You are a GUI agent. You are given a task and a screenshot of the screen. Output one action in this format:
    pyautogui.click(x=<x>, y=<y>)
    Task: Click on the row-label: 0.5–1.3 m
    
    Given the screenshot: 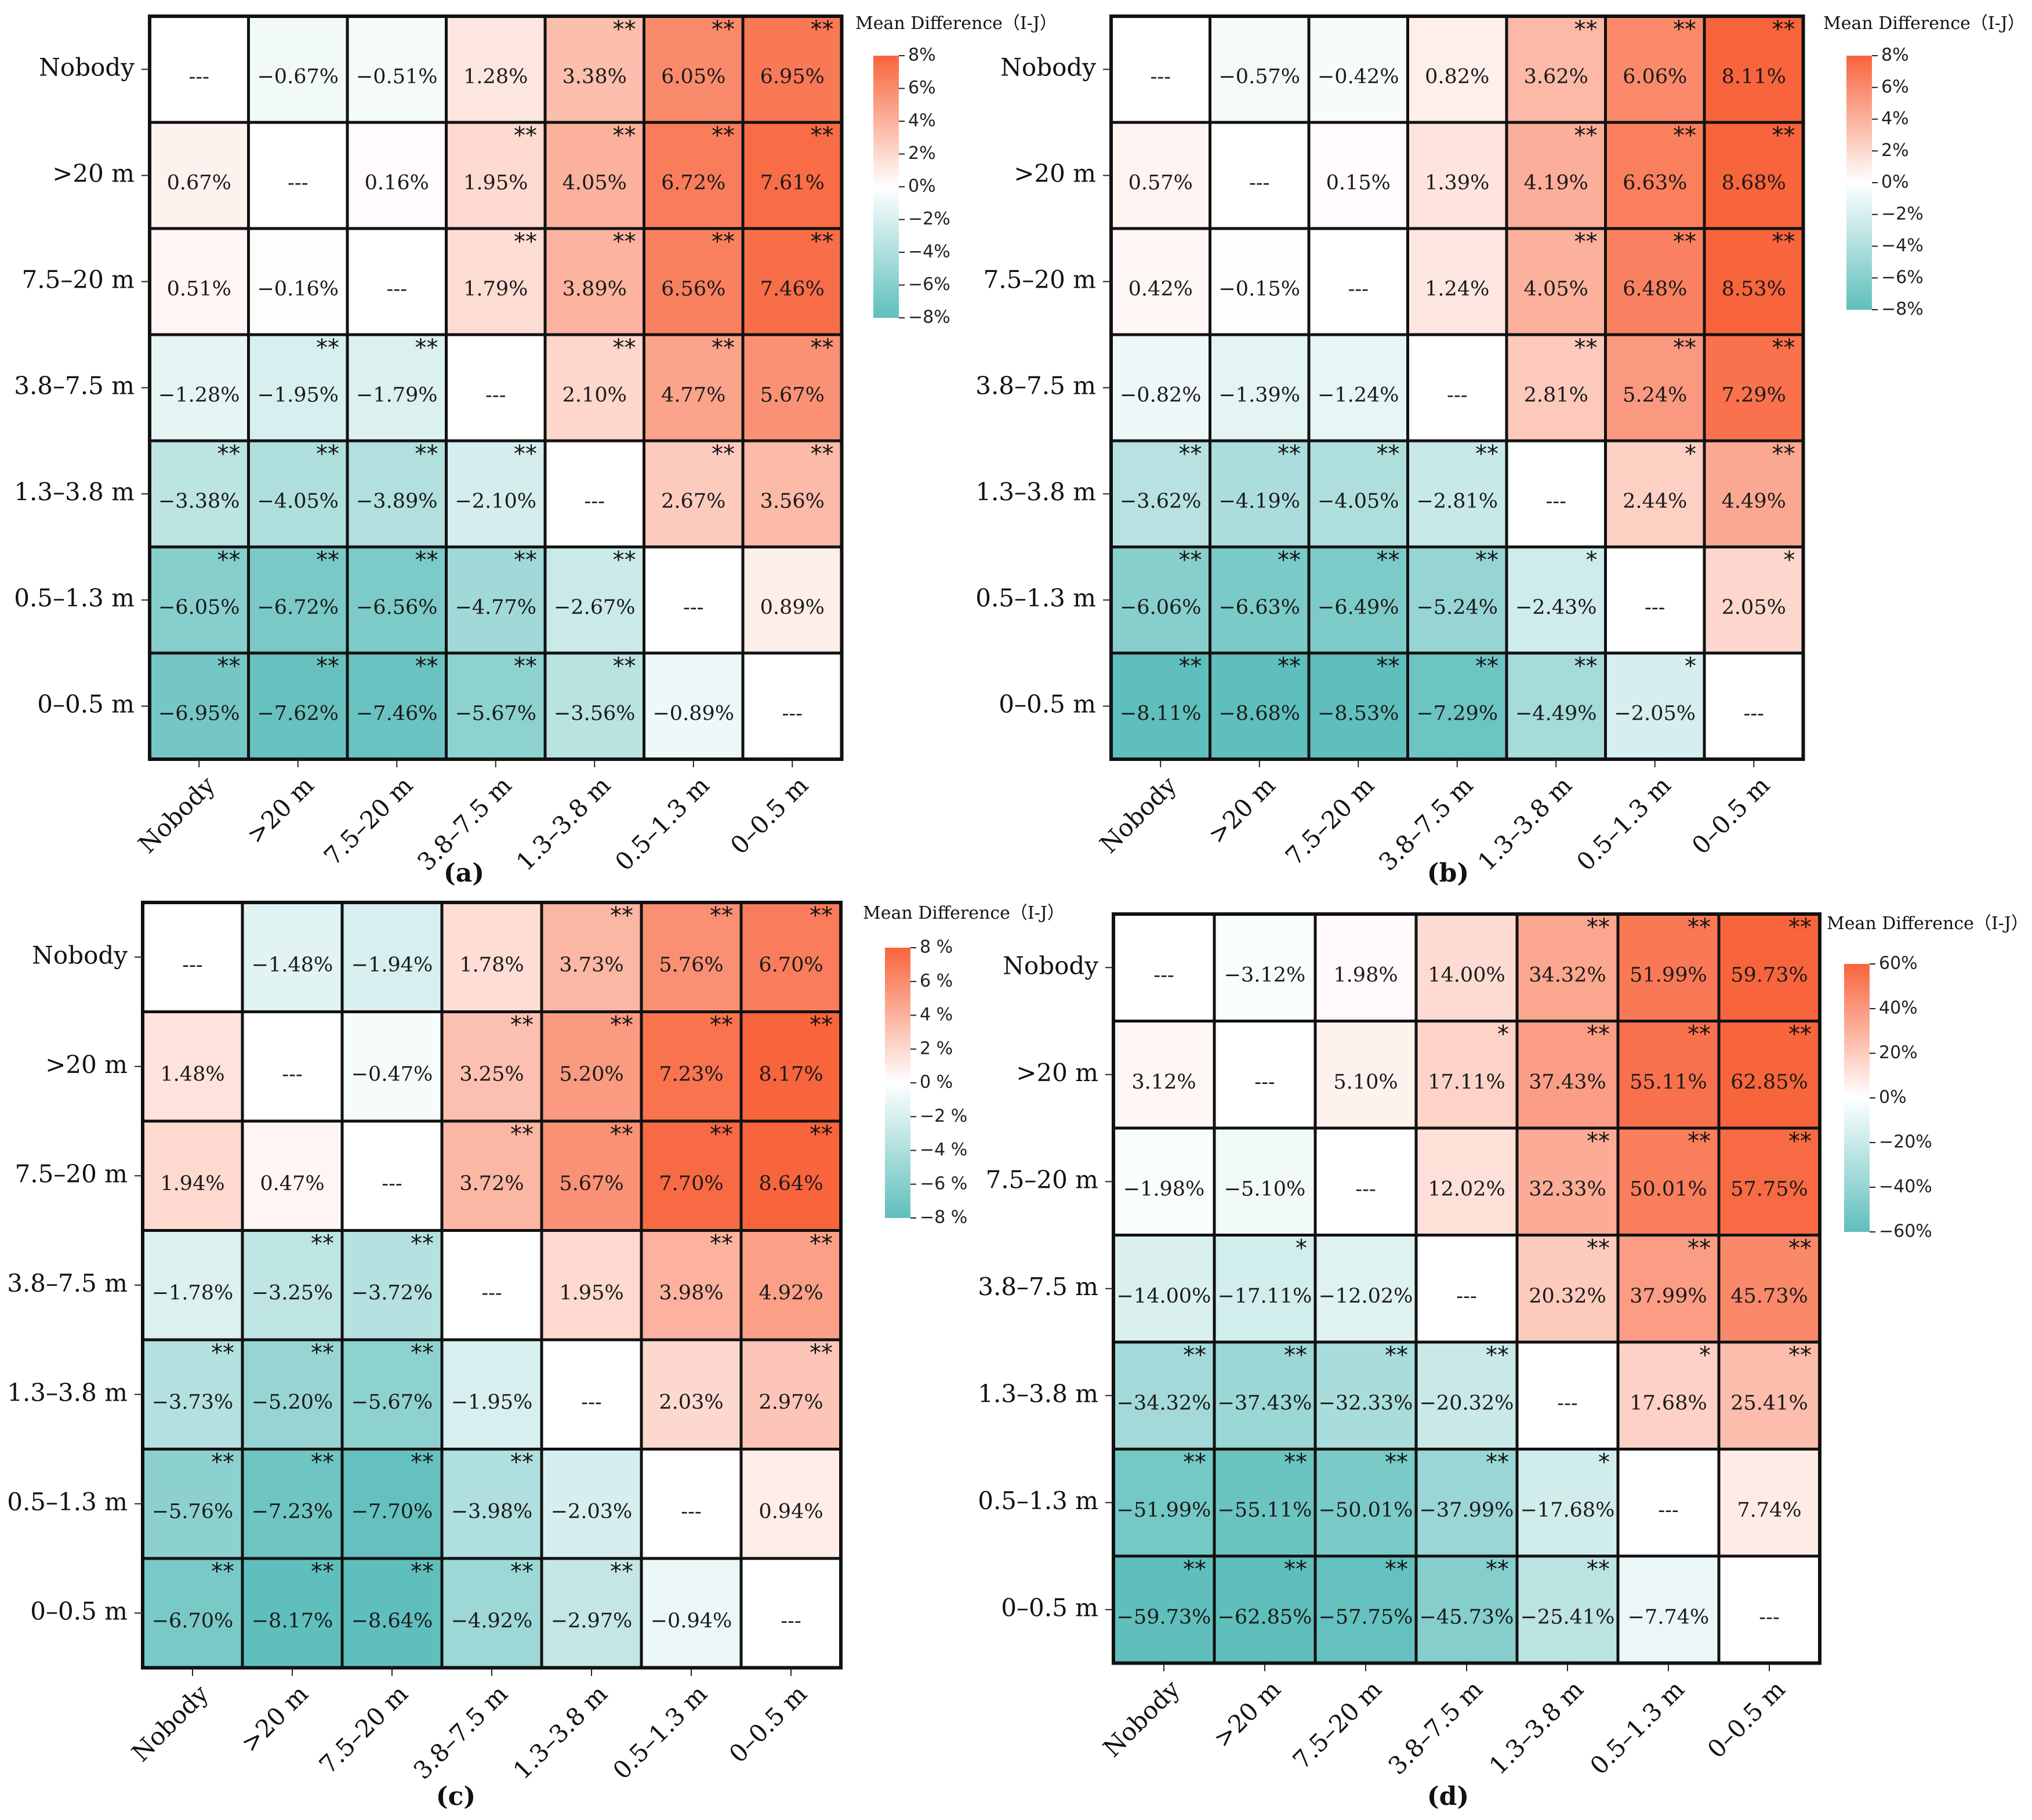 What is the action you would take?
    pyautogui.click(x=1035, y=598)
    